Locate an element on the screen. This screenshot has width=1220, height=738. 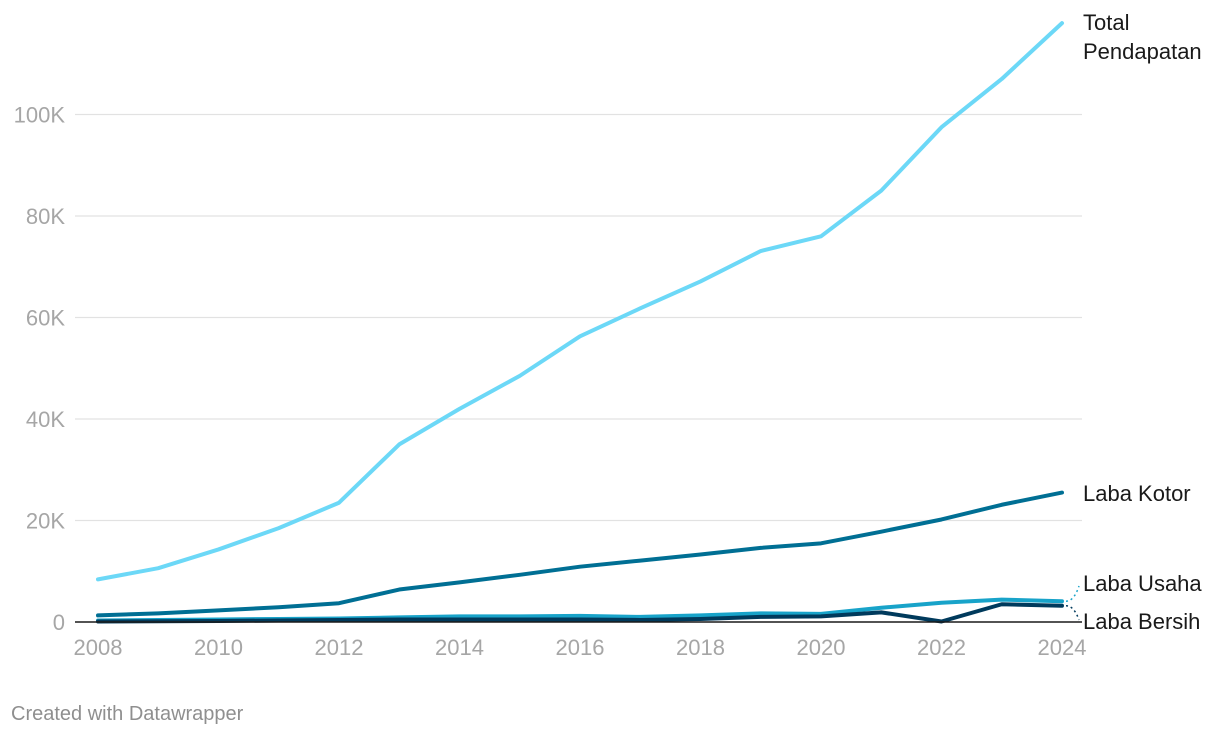
x-tick-label: 2014 is located at coordinates (459, 647).